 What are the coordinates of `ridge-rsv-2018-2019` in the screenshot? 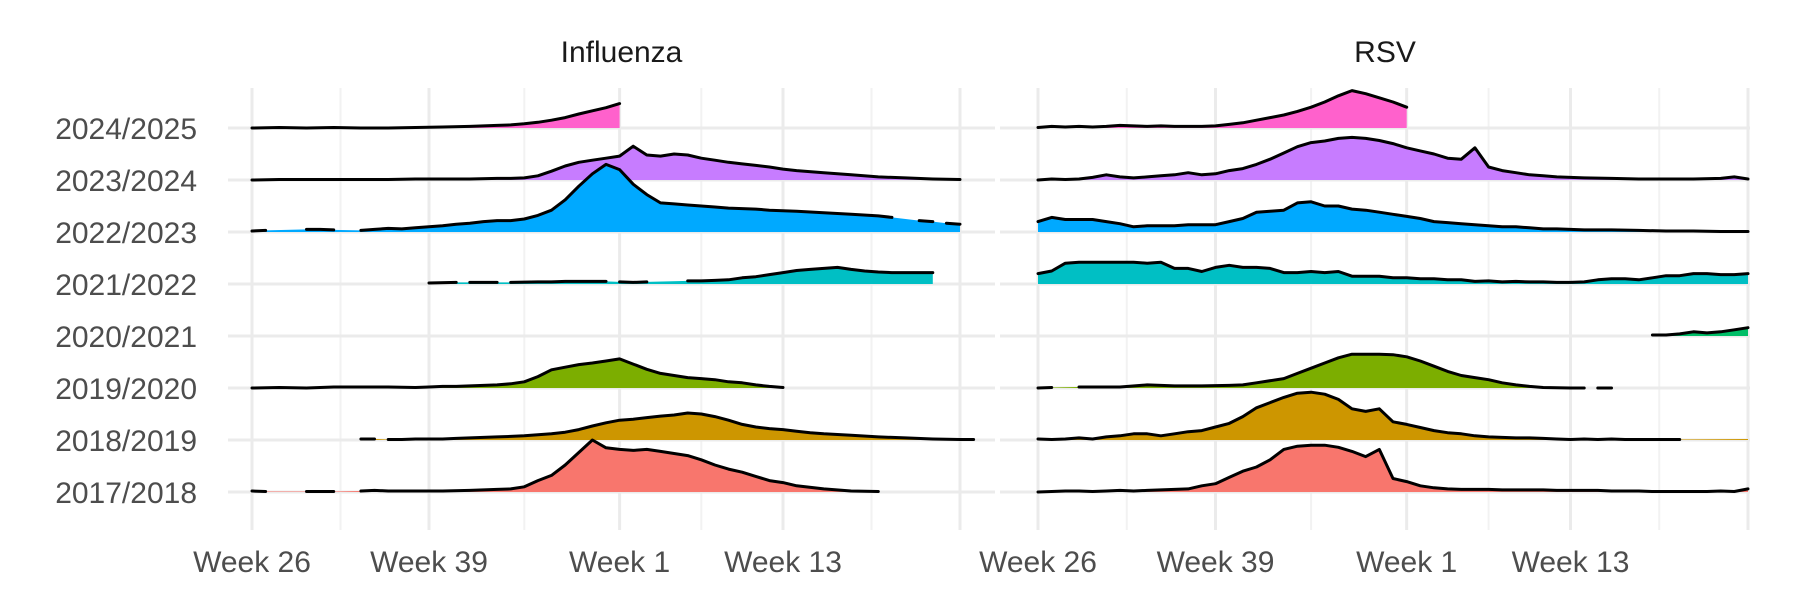 It's located at (1393, 416).